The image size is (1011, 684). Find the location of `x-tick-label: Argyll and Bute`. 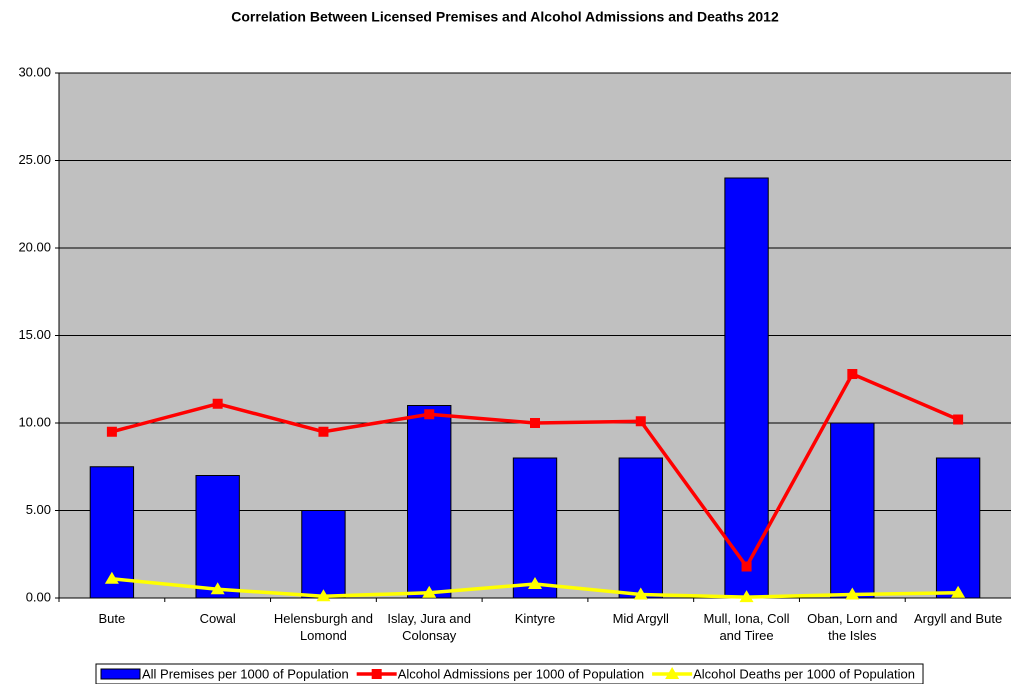

x-tick-label: Argyll and Bute is located at coordinates (958, 618).